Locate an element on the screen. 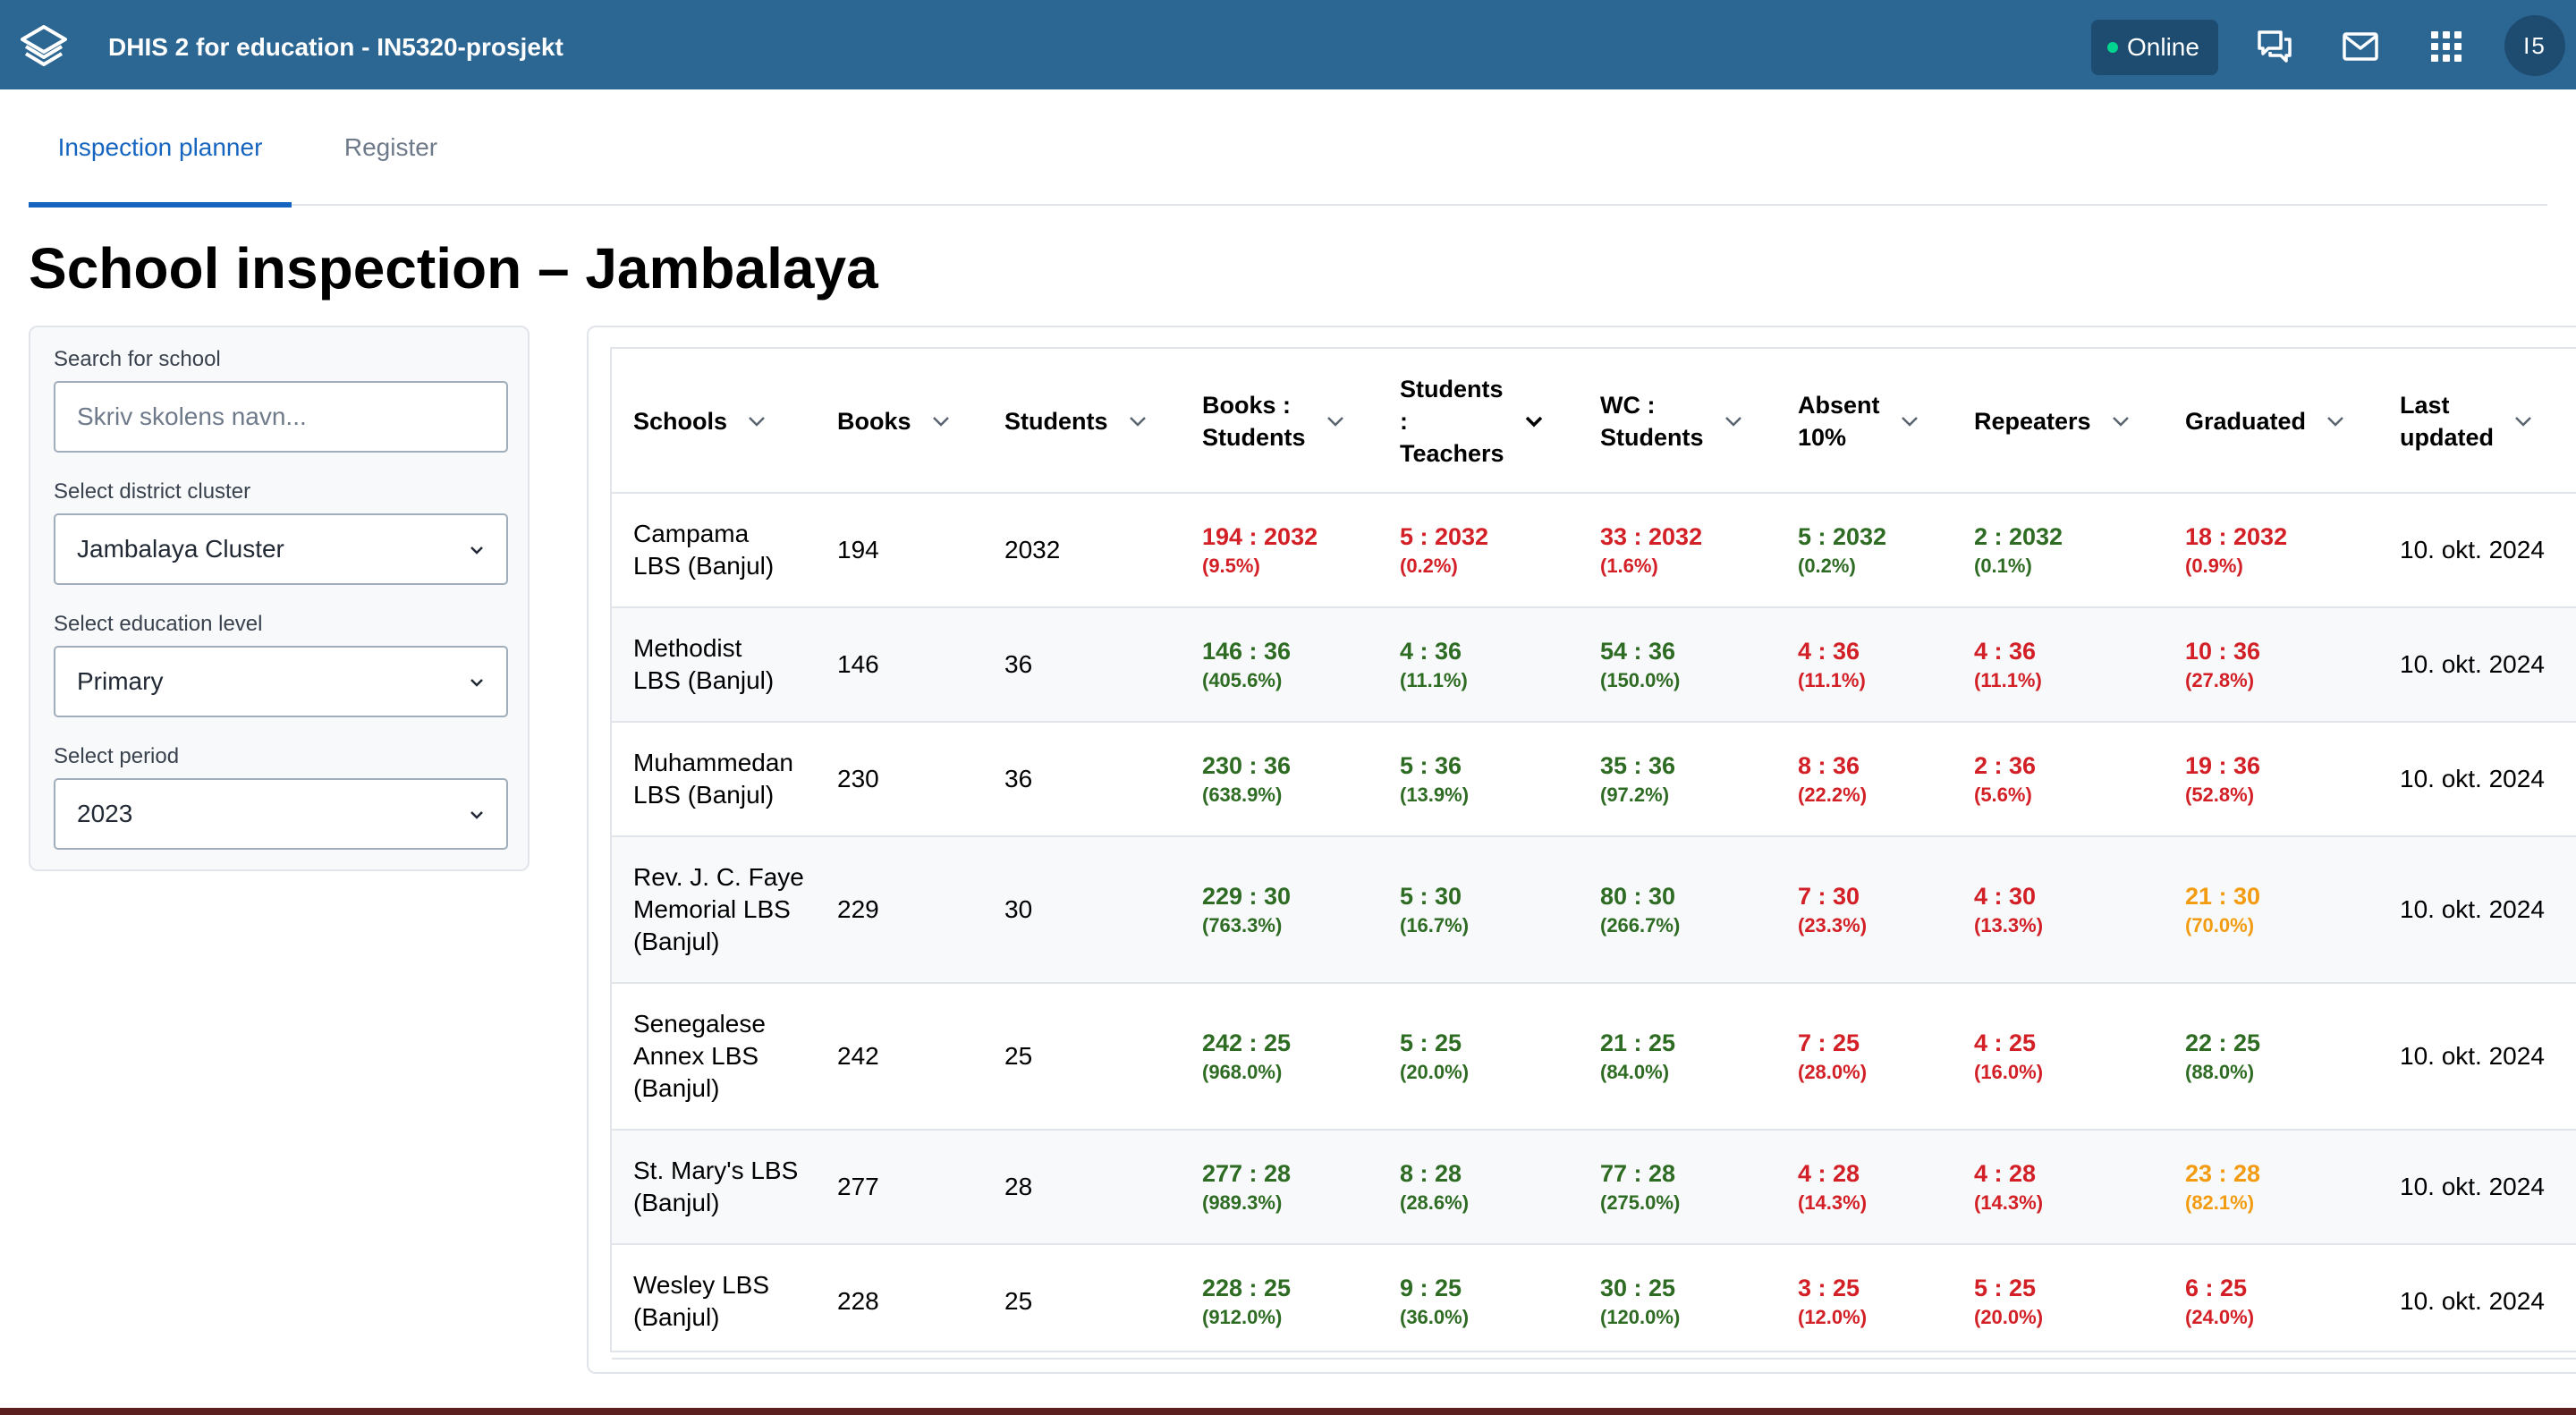 The image size is (2576, 1415). ratio-value: 33 : 2032 (1.6%) is located at coordinates (1651, 550).